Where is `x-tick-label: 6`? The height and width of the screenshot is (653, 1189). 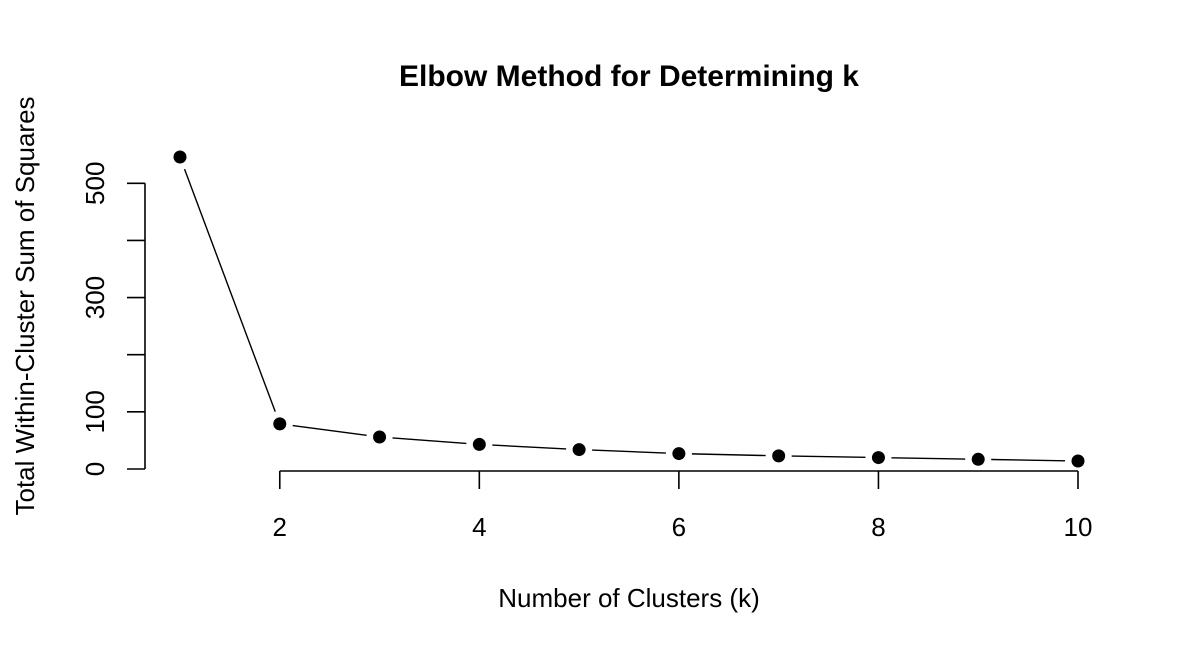 x-tick-label: 6 is located at coordinates (679, 527).